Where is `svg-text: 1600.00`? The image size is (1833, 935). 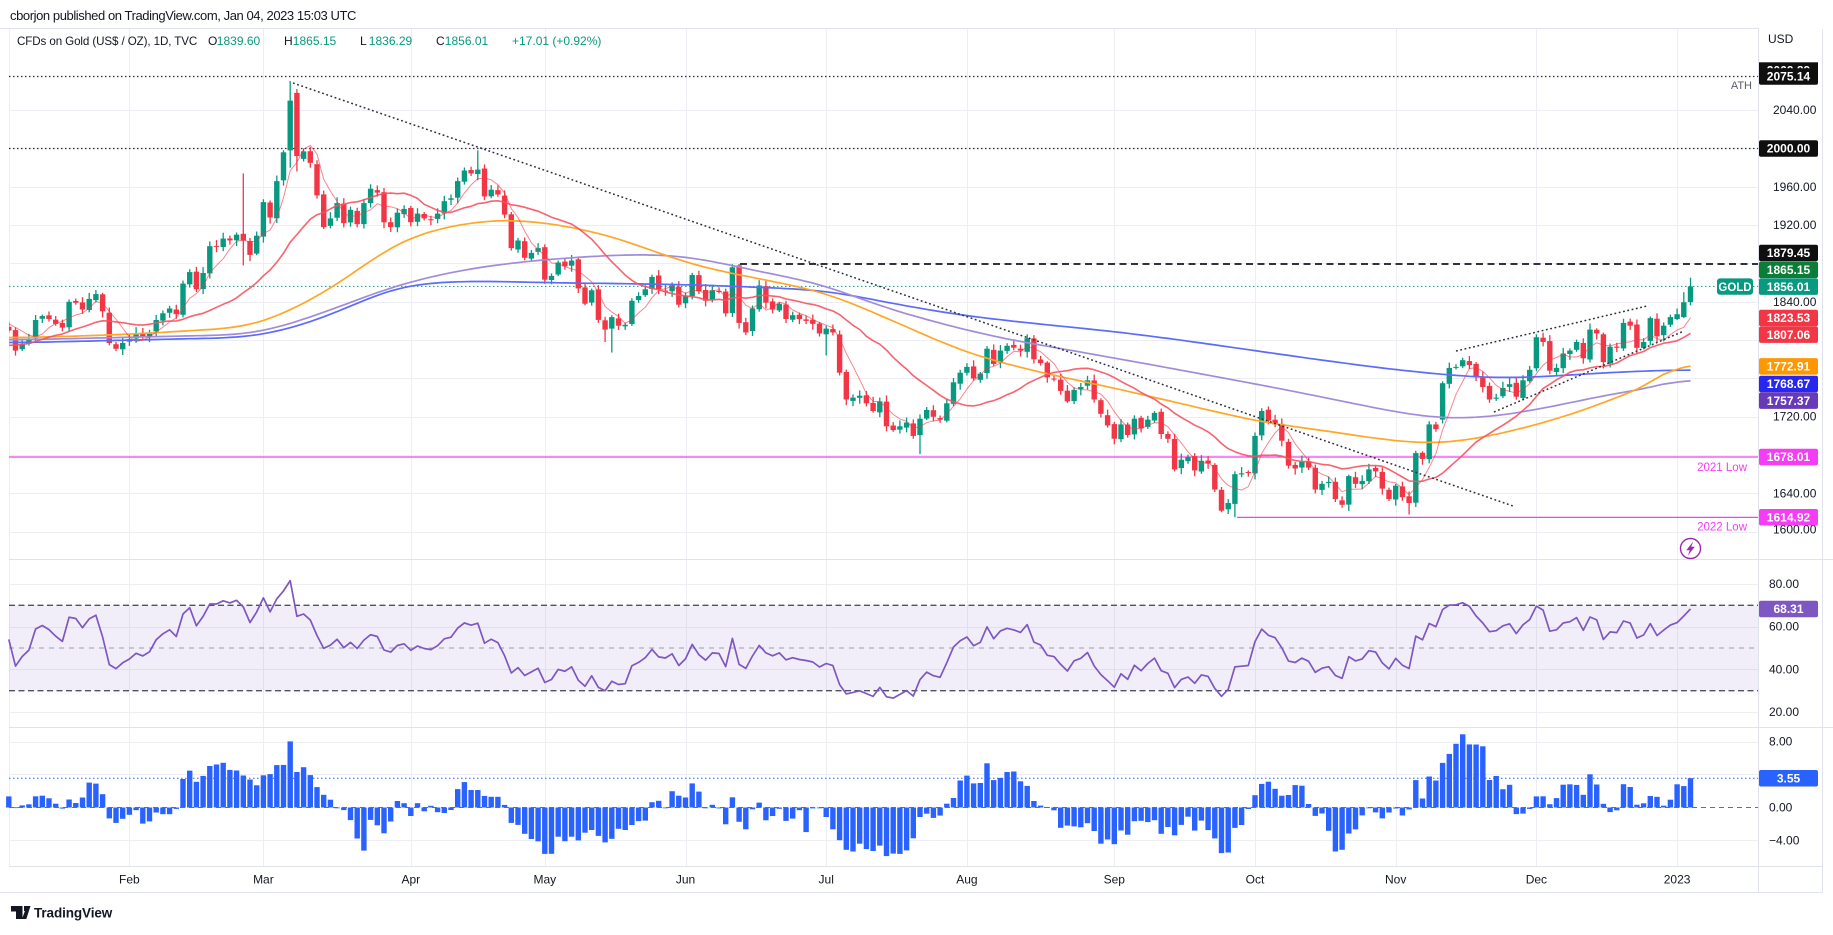 svg-text: 1600.00 is located at coordinates (1795, 530).